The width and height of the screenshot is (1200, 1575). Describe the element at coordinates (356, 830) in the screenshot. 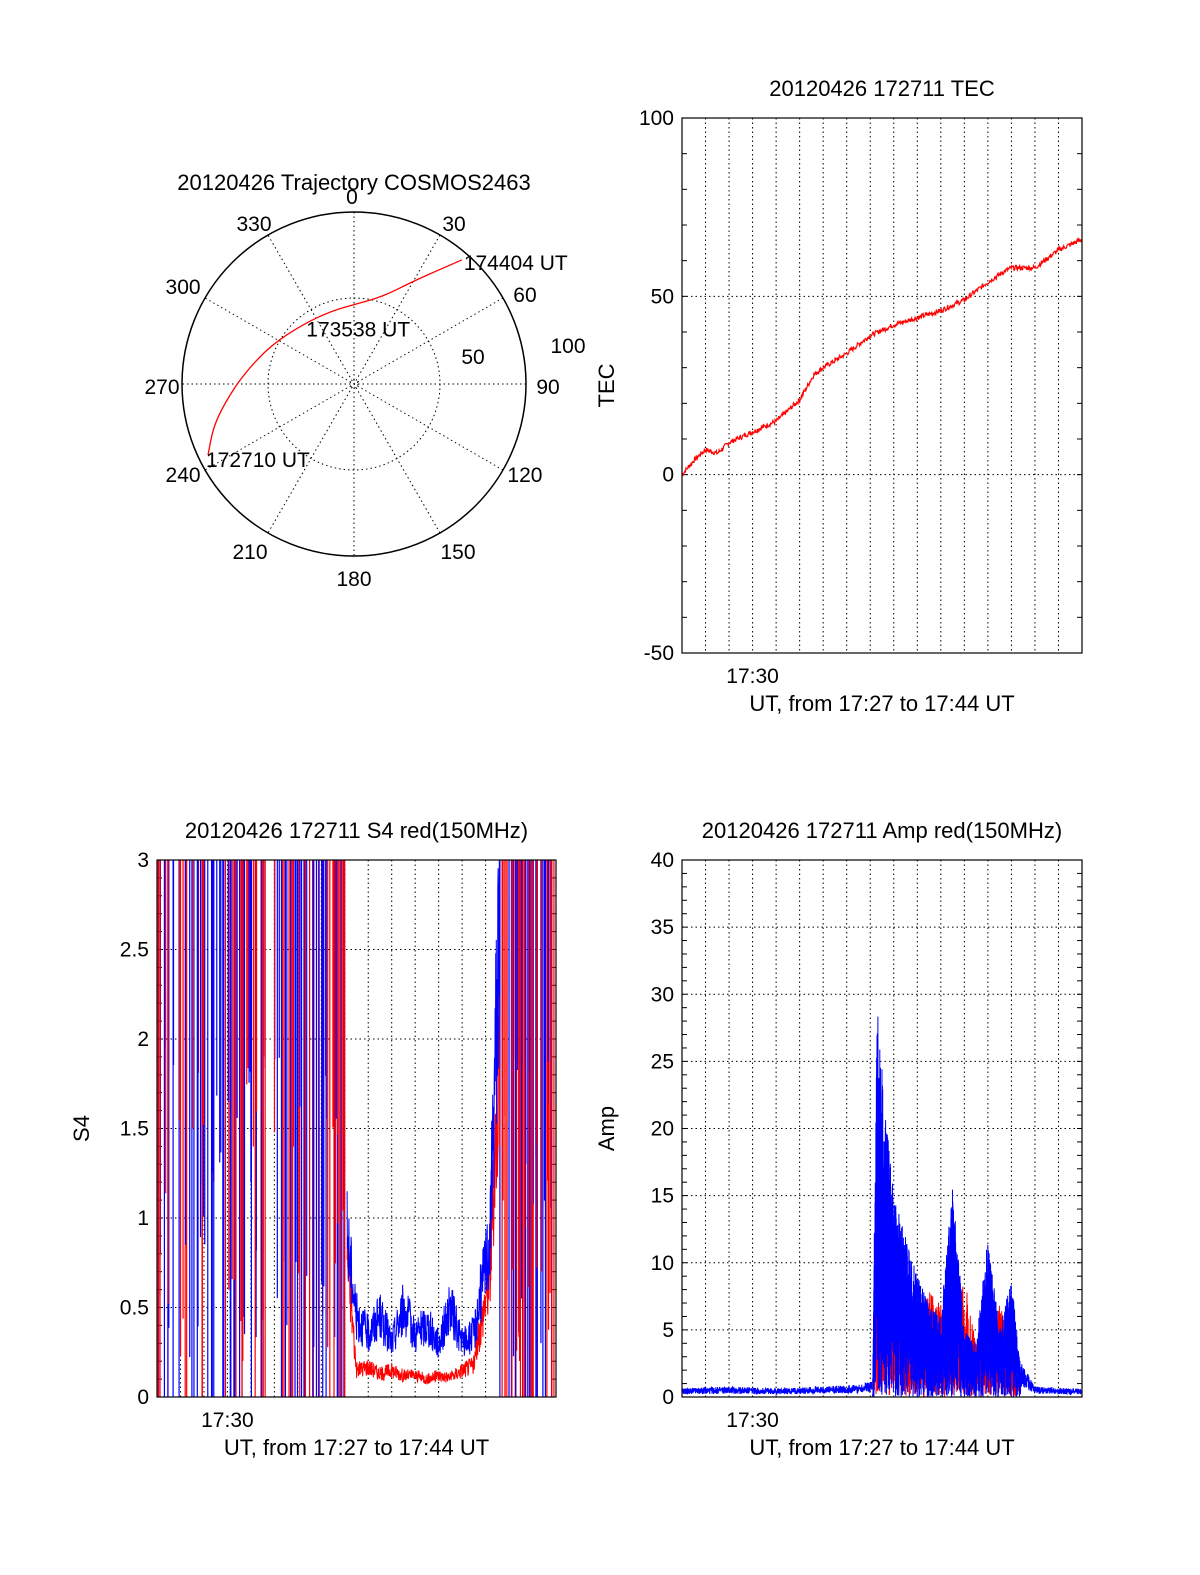

I see `chart-title: 20120426 172711 S4 red(150MHz)` at that location.